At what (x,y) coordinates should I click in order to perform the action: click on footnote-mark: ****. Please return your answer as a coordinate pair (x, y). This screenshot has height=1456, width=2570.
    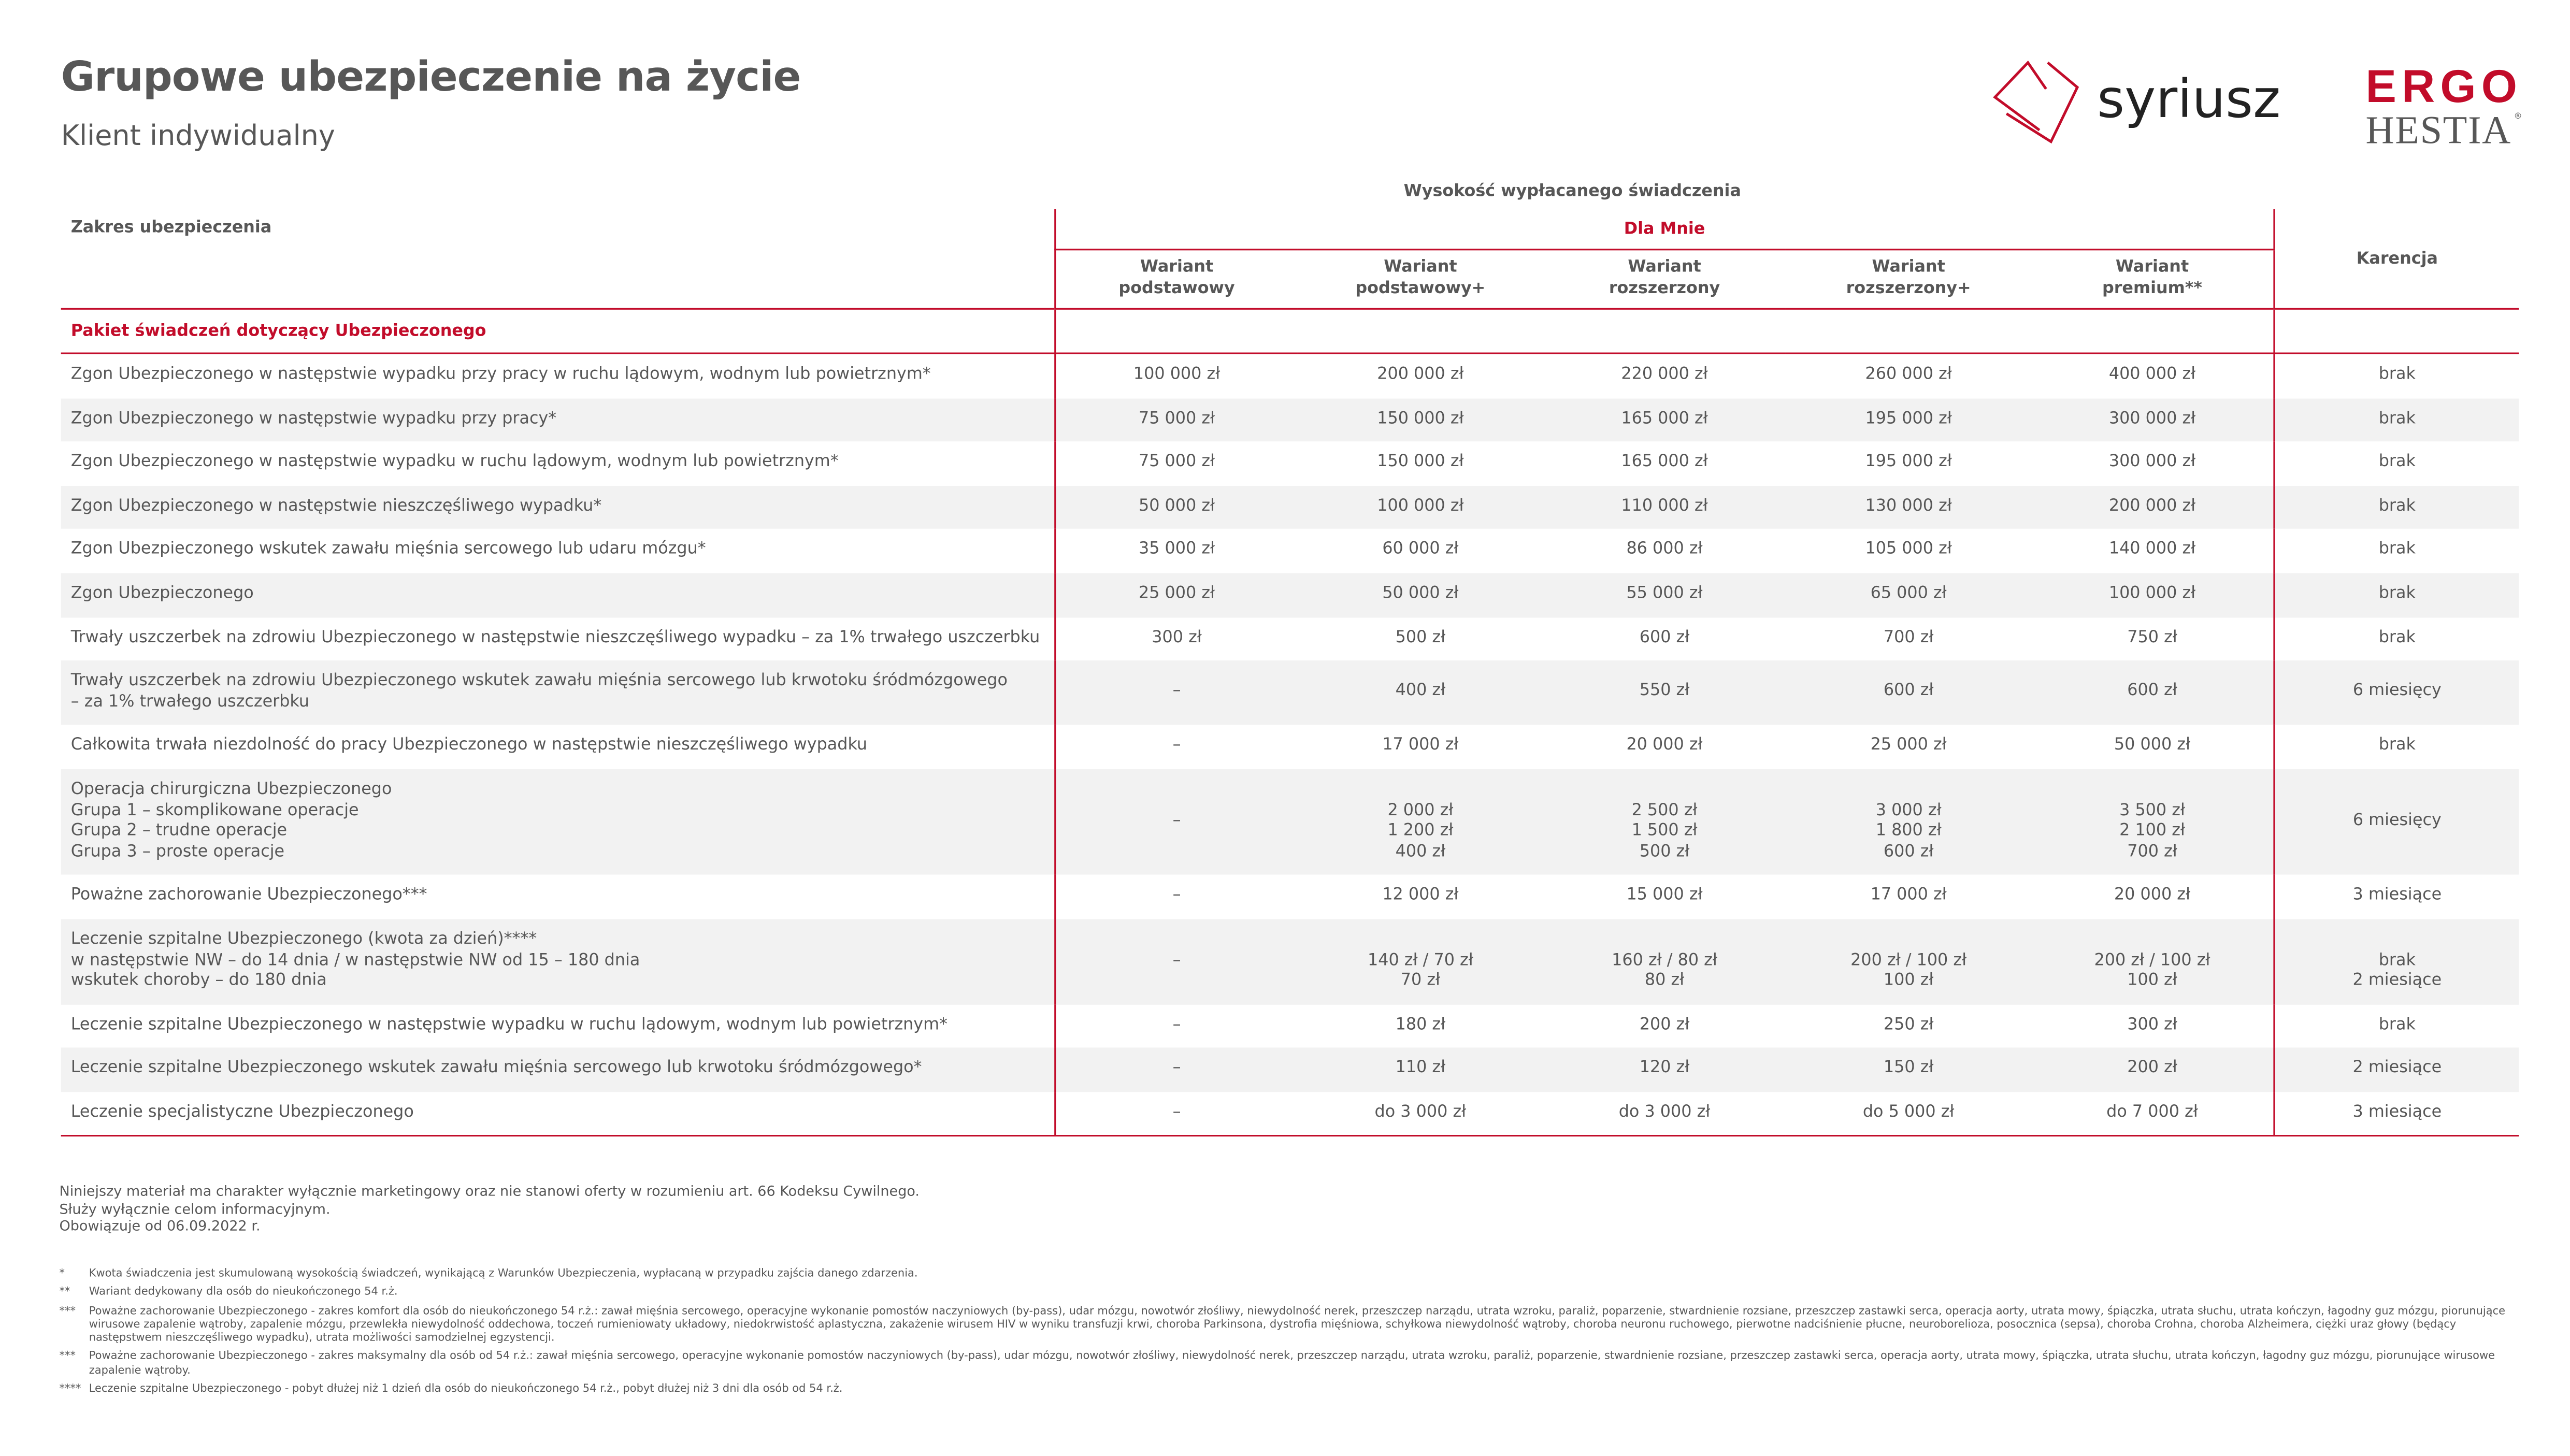
    Looking at the image, I should click on (70, 1388).